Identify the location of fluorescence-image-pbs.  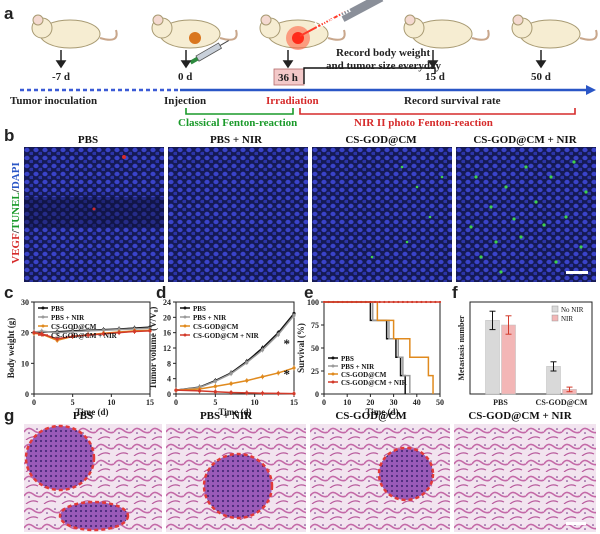
(94, 214).